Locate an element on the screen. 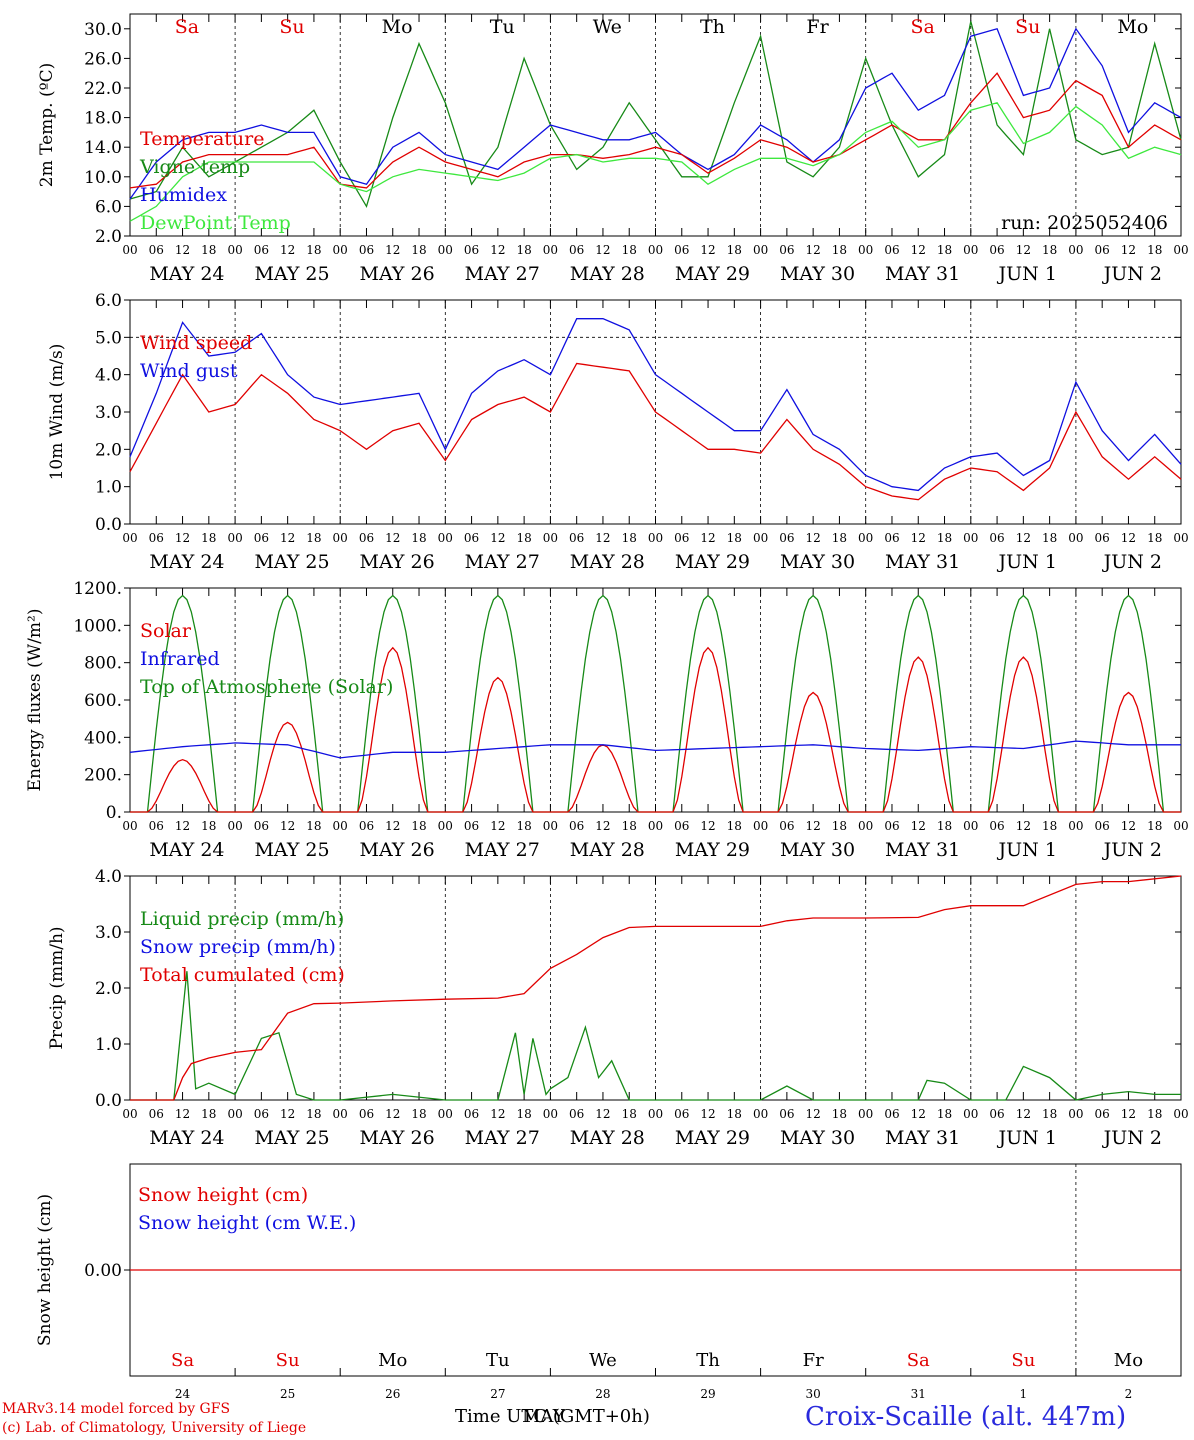 The width and height of the screenshot is (1194, 1440). date-label-3-1: MAY 25 is located at coordinates (291, 1138).